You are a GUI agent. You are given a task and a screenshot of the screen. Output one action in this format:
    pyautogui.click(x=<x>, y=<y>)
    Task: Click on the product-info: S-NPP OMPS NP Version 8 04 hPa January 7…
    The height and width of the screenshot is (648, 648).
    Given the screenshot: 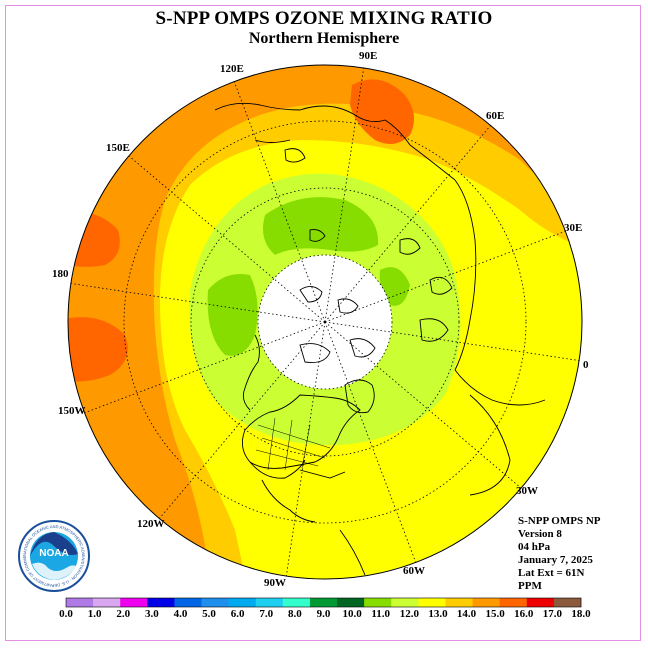 What is the action you would take?
    pyautogui.click(x=559, y=554)
    